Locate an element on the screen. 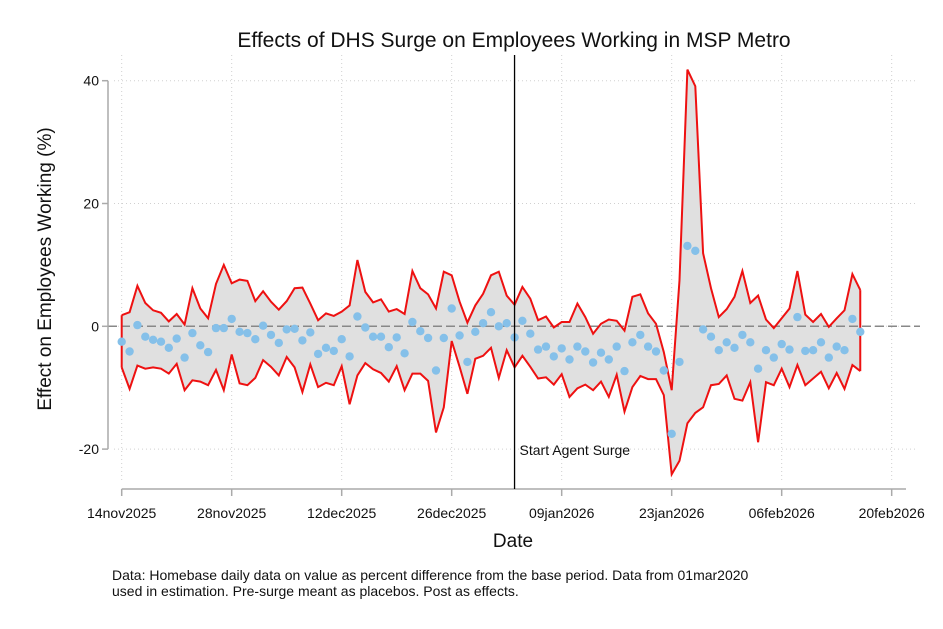  surge-event-label: Start Agent Surge is located at coordinates (575, 450).